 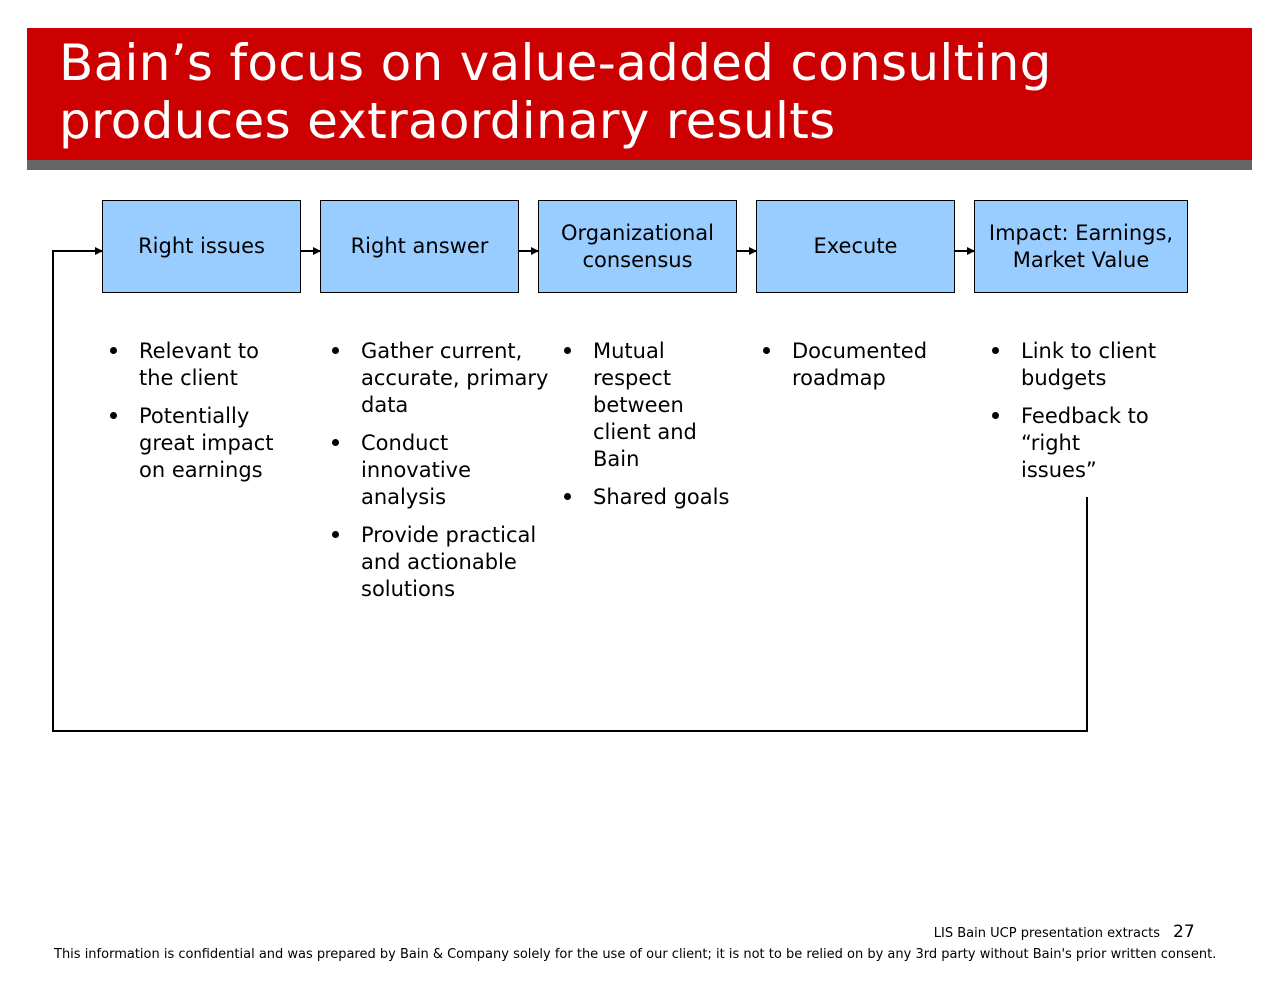 I want to click on step-box-right-issues: Right issues, so click(x=201, y=246).